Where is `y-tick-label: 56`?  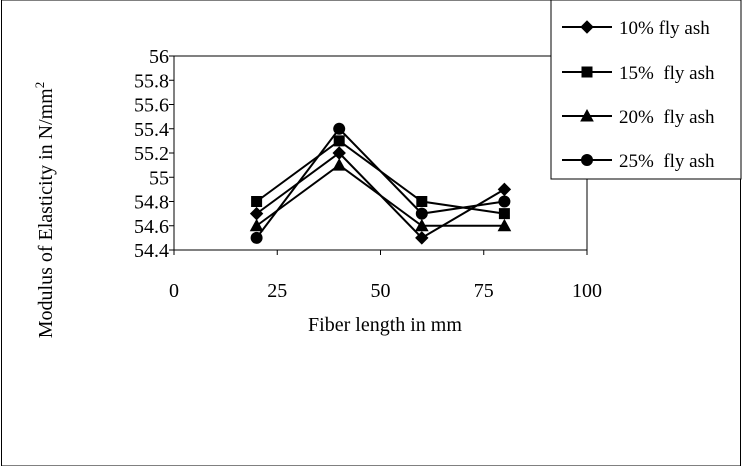
y-tick-label: 56 is located at coordinates (159, 57).